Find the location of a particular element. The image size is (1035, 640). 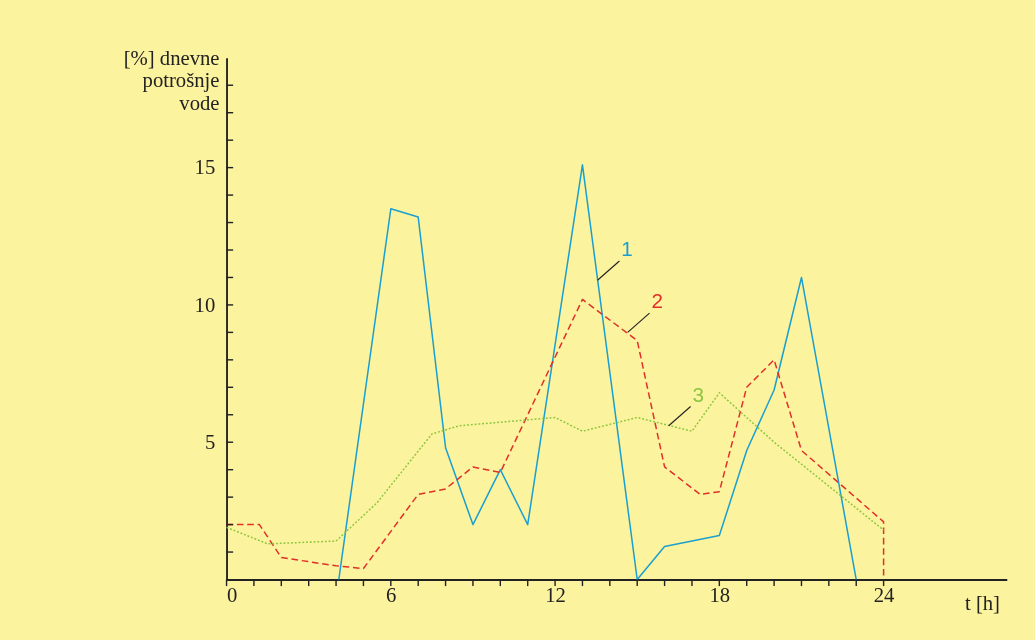

y-tick-label: 5 is located at coordinates (210, 441).